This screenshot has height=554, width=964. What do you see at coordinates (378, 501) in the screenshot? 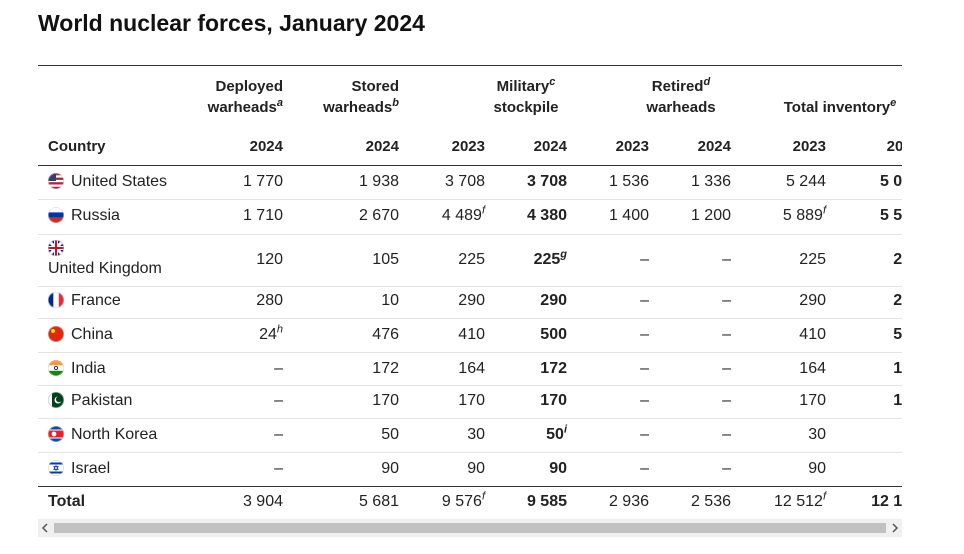
I see `cell: 5 681` at bounding box center [378, 501].